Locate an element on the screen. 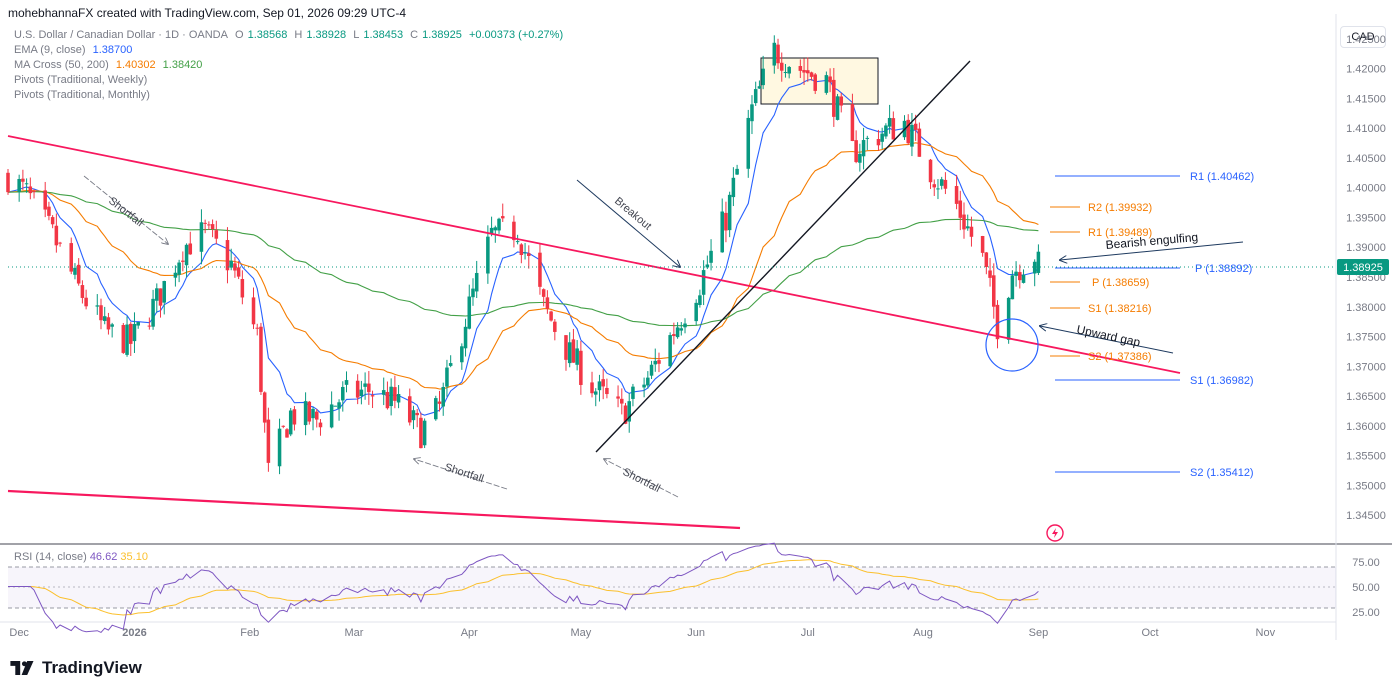 Image resolution: width=1400 pixels, height=692 pixels. breakout-arrow is located at coordinates (628, 223).